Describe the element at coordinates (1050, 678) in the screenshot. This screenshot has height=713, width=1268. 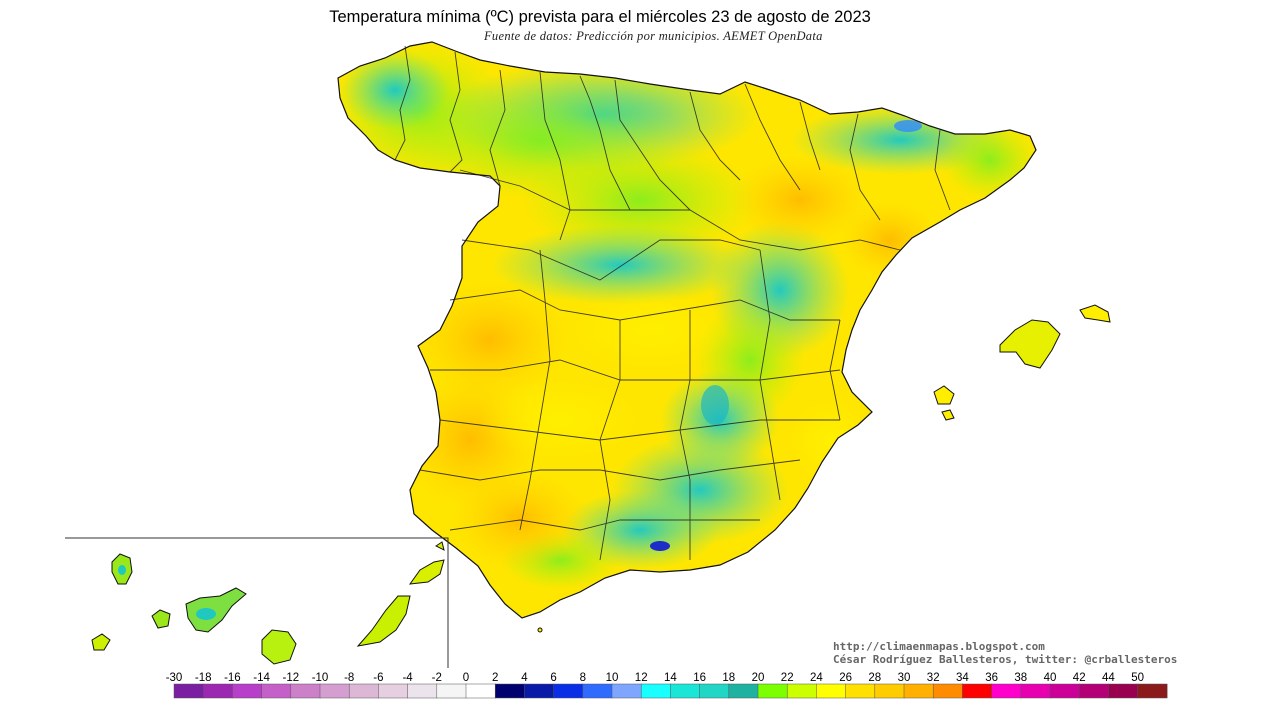
I see `legend-tick-label: 40` at that location.